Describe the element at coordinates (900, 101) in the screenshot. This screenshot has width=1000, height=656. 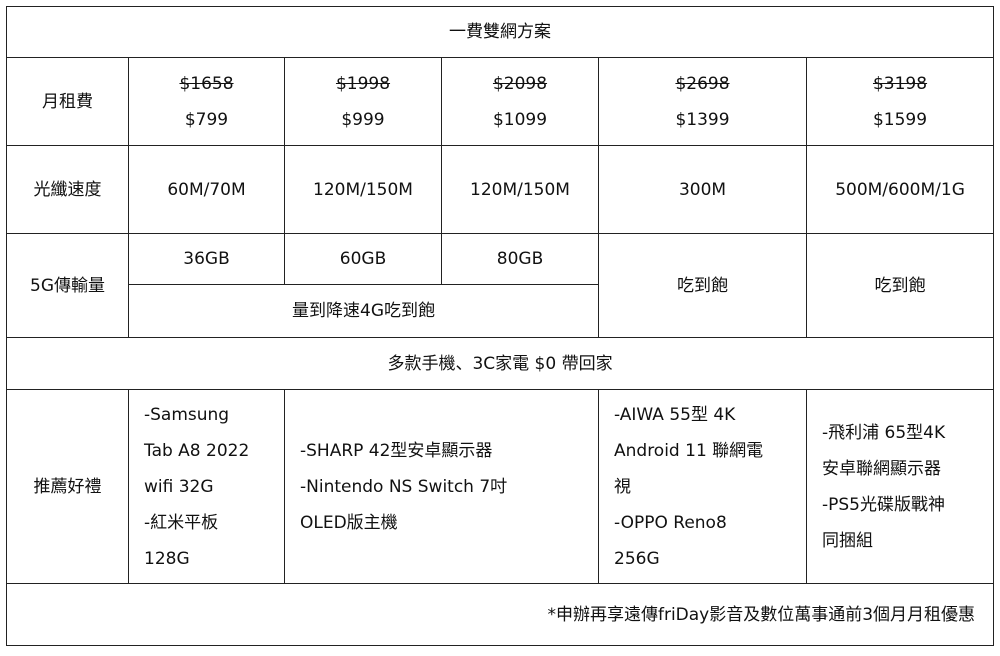
I see `price-cell: $3198 $1599` at that location.